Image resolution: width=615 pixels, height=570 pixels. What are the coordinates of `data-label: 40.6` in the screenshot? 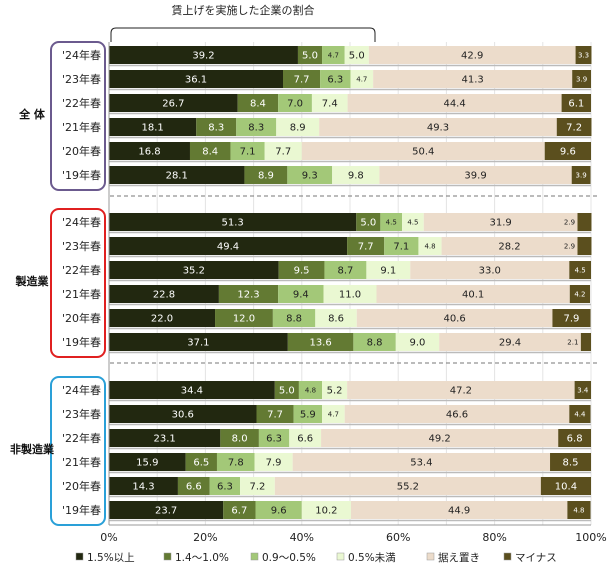 It's located at (454, 319).